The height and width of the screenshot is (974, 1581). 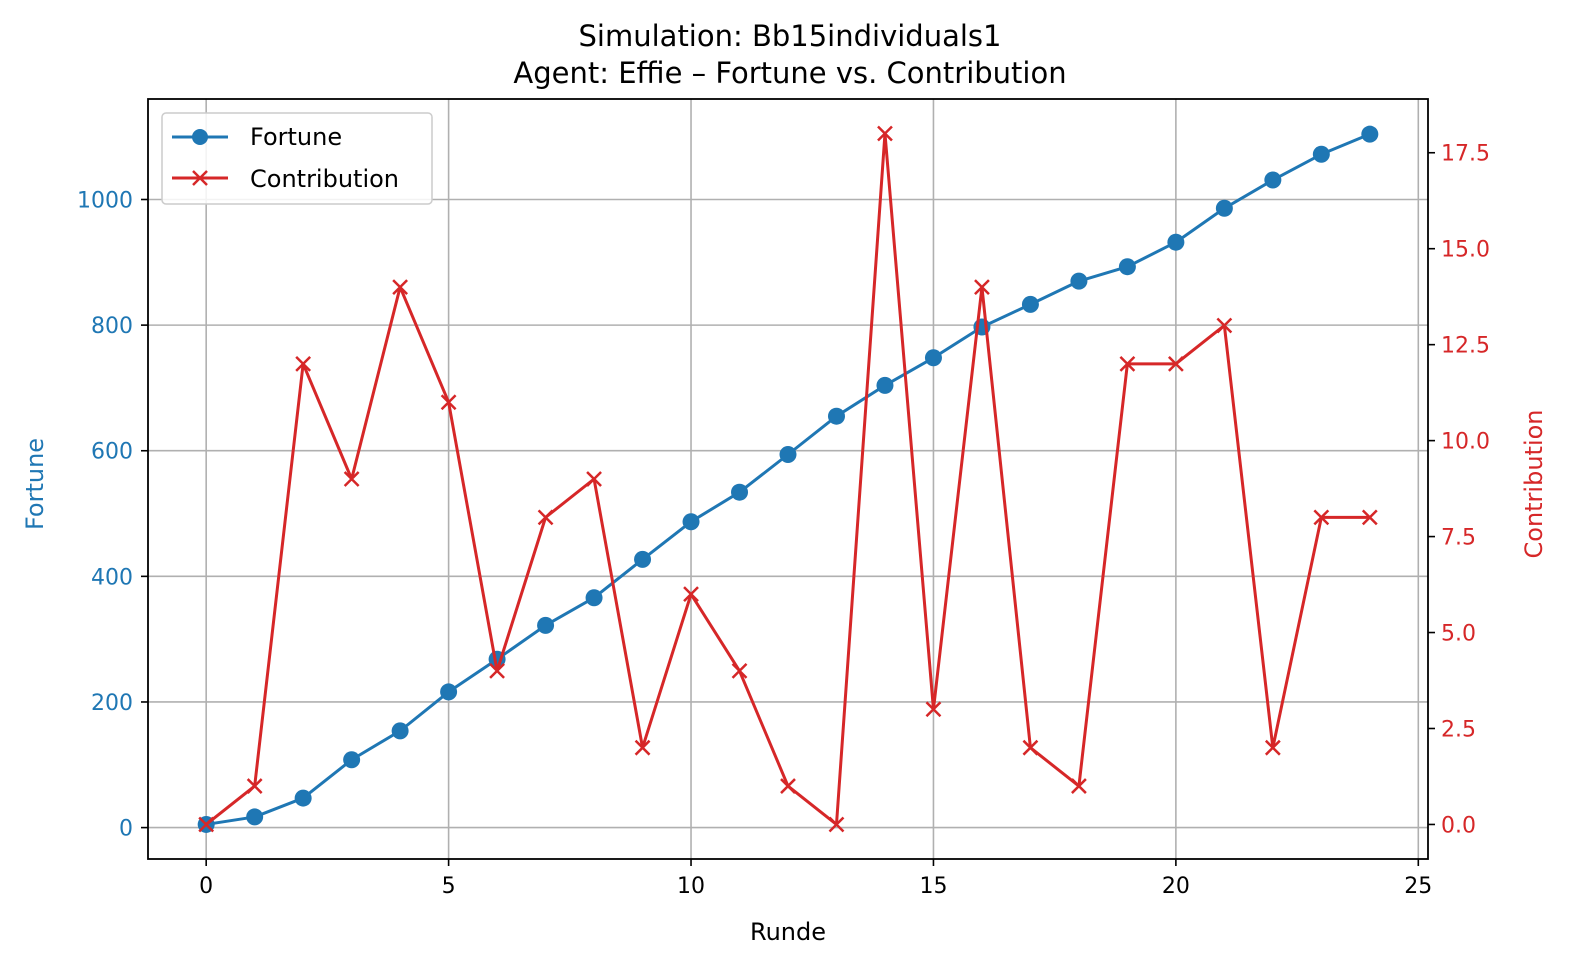 I want to click on x-axis: 0 5 10 15 20 25, so click(x=815, y=879).